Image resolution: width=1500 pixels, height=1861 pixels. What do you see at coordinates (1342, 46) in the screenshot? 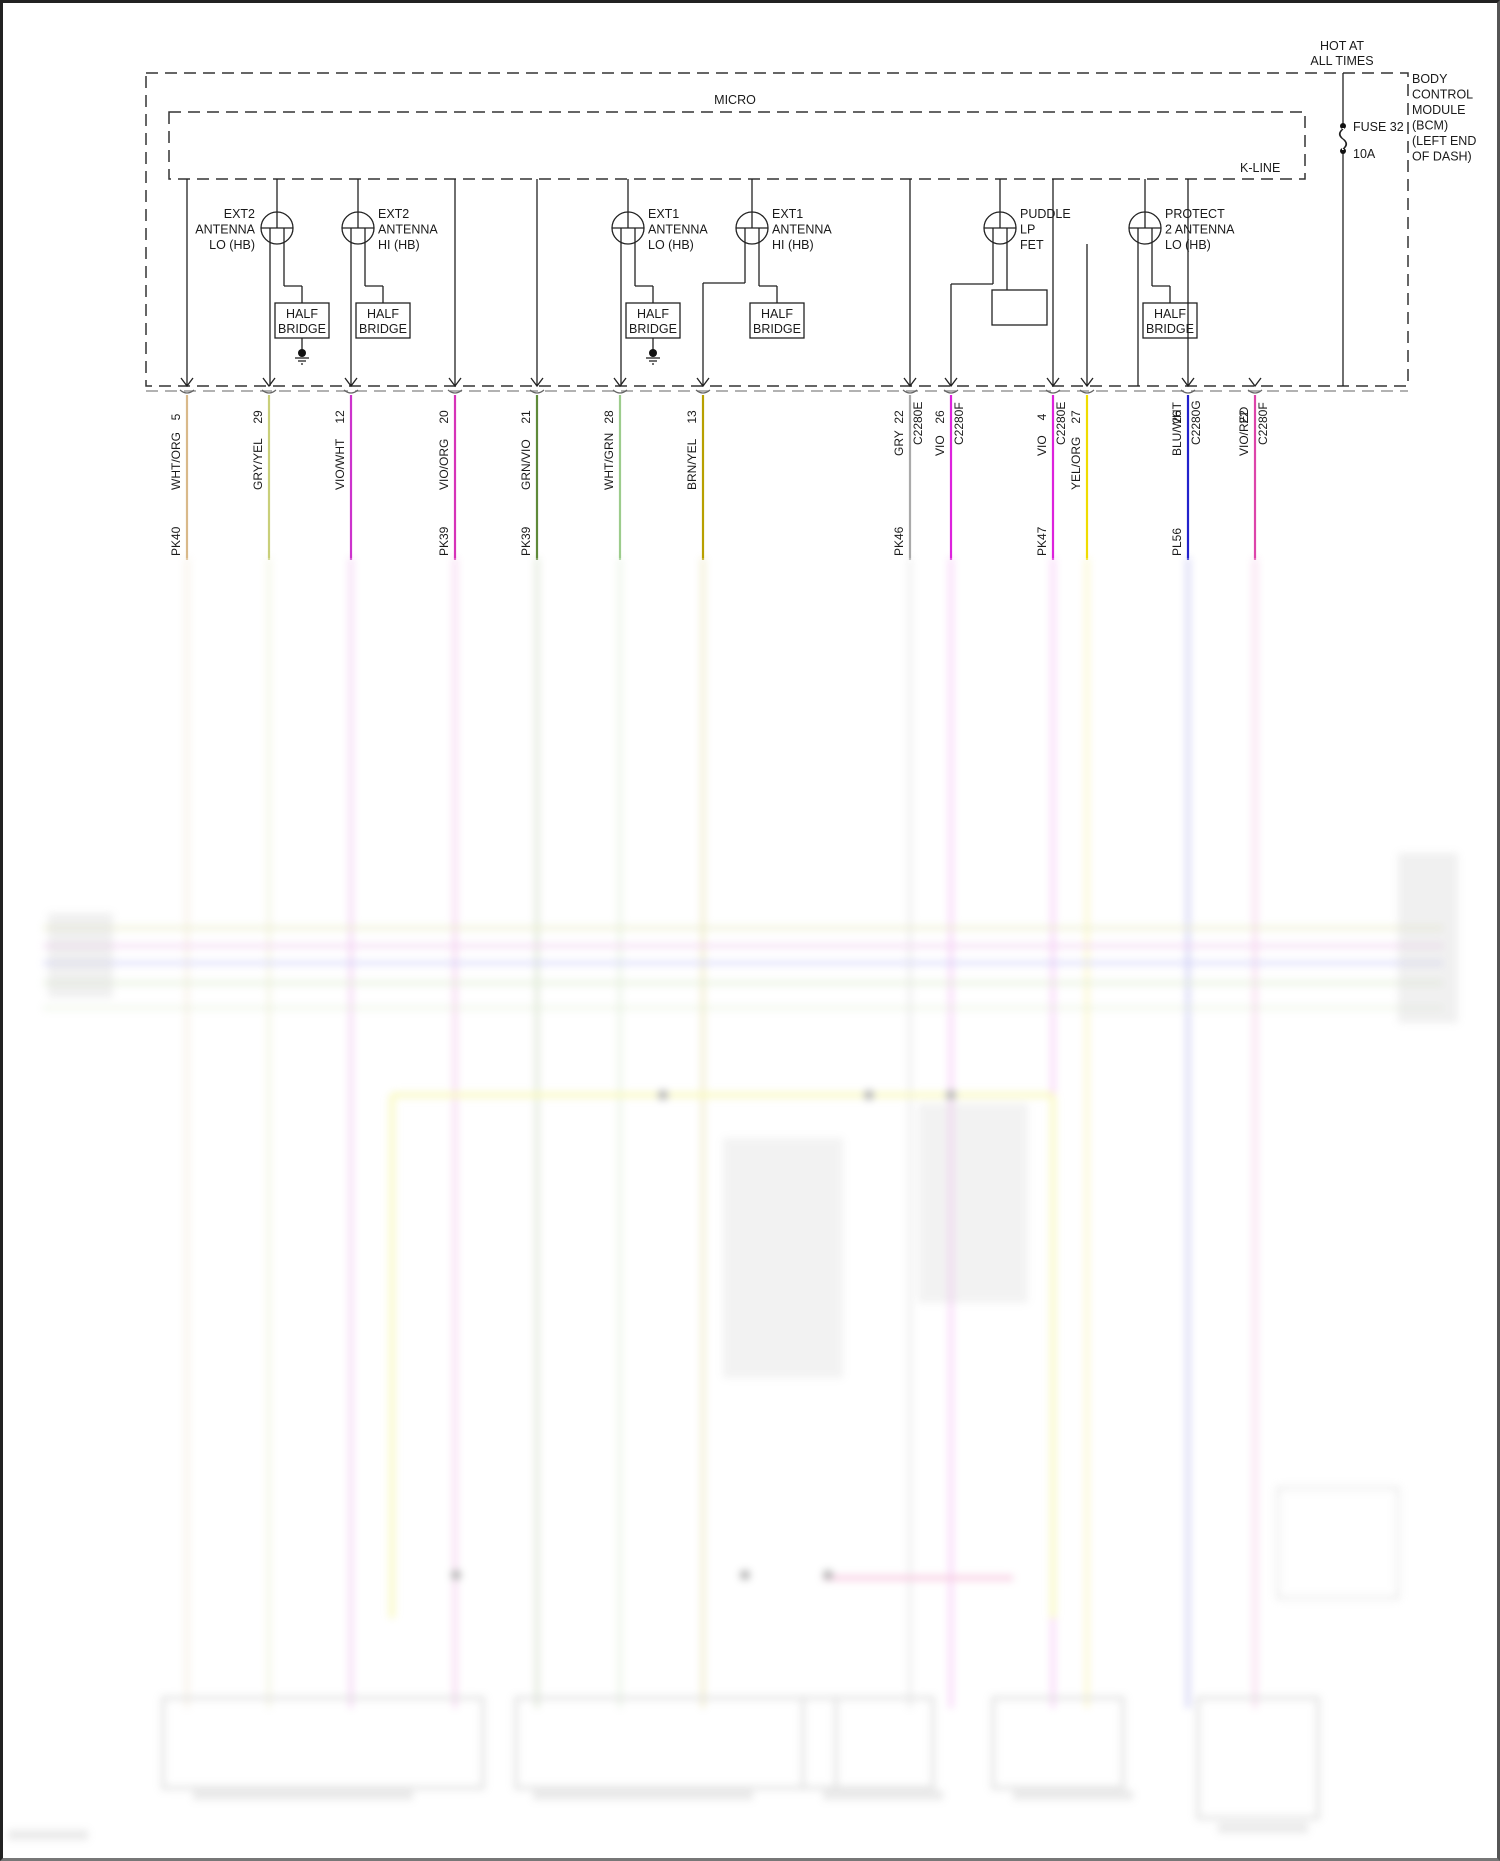
I see `power-source-label: HOT AT` at bounding box center [1342, 46].